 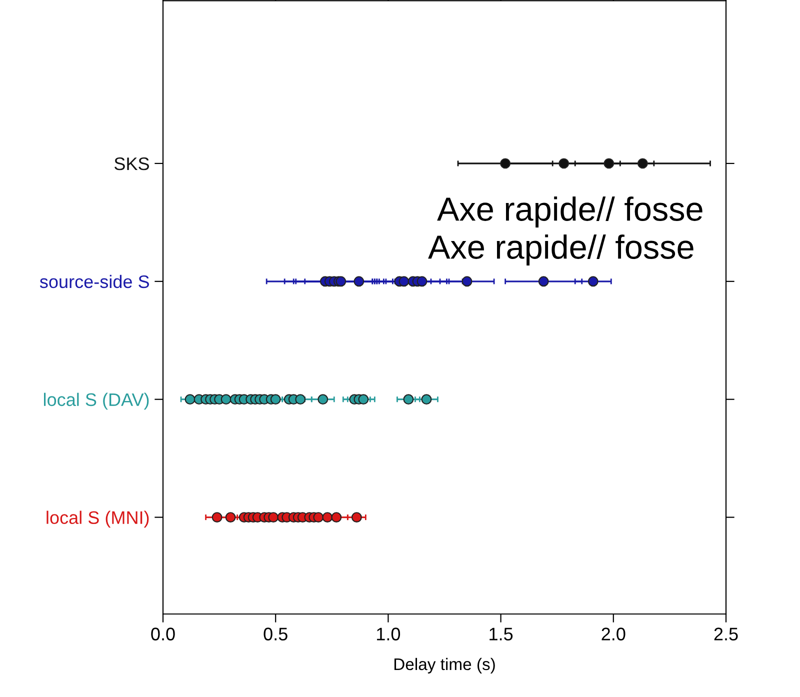 I want to click on x-tick-label: 1.0, so click(x=388, y=634).